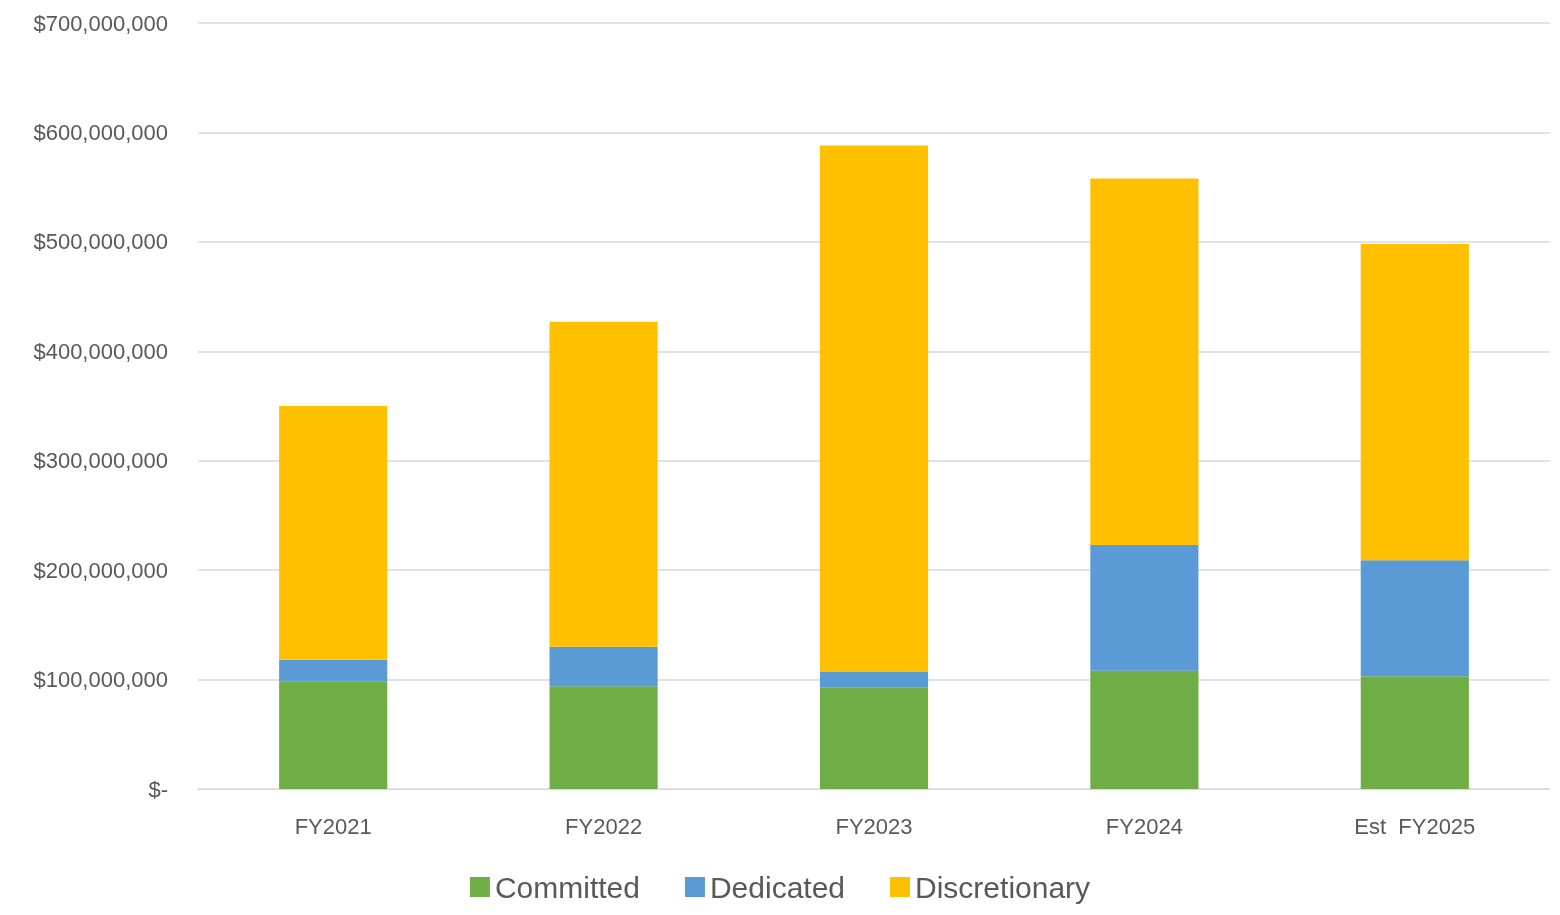 The height and width of the screenshot is (915, 1560). I want to click on x-tick-label: FY2024, so click(1144, 826).